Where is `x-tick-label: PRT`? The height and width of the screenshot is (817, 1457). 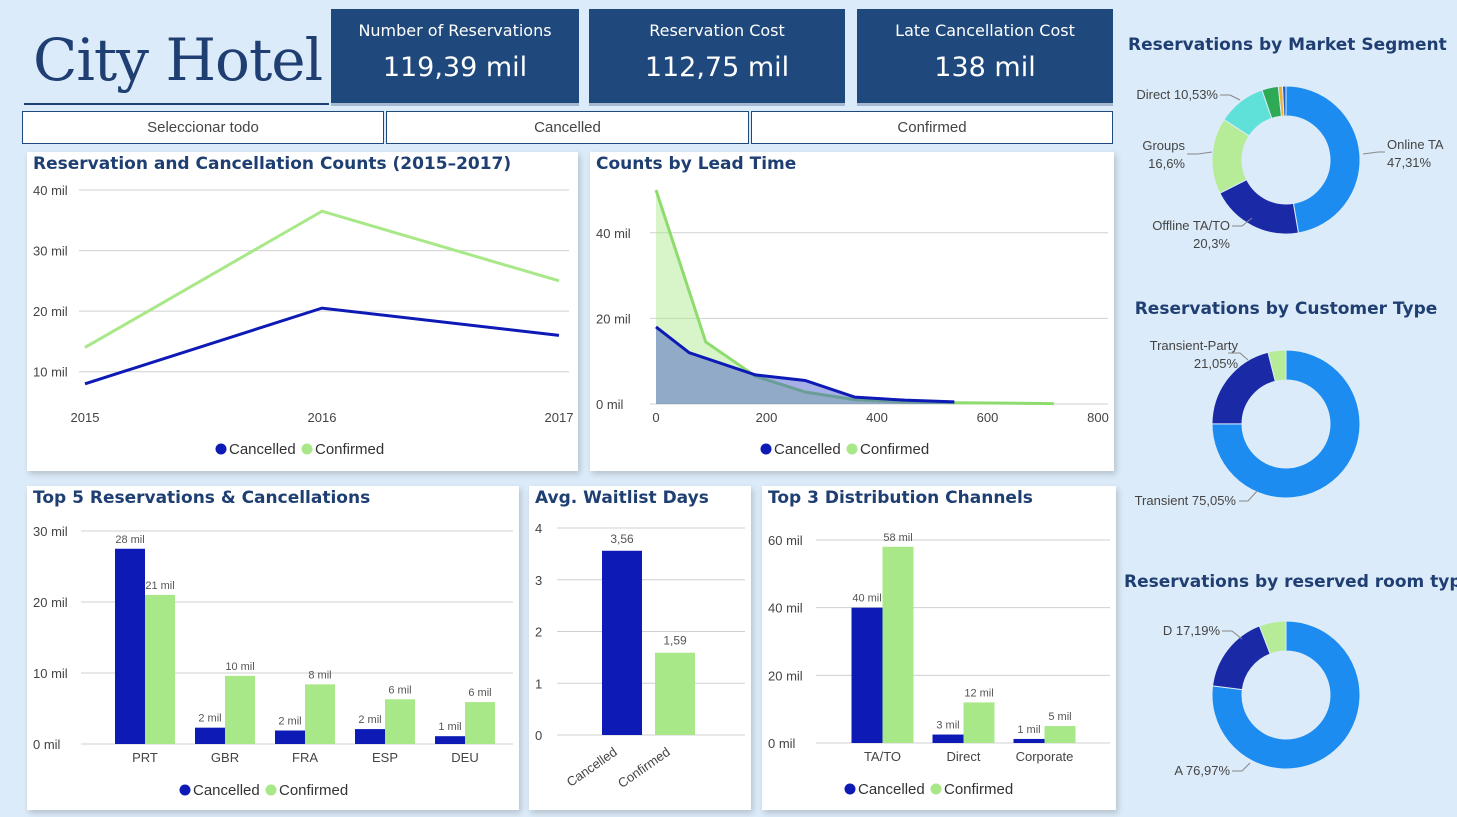
x-tick-label: PRT is located at coordinates (145, 757).